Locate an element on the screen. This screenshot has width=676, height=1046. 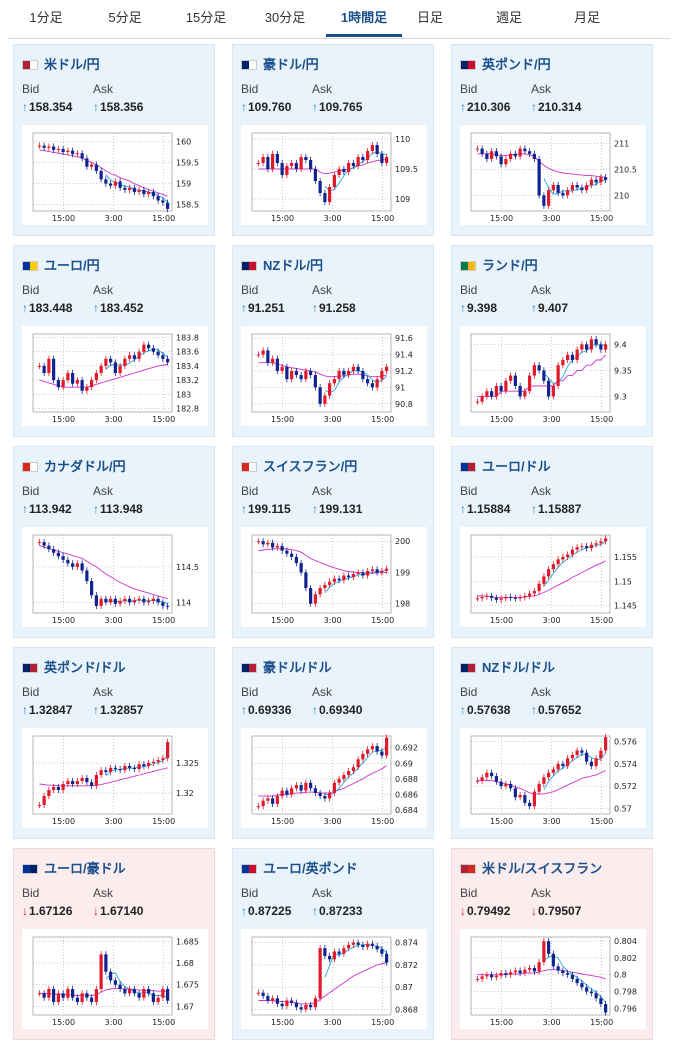
price-chart: 0.692 0.69 0.688 0.686 0.684 15:00 3:00 15:00 is located at coordinates (334, 778).